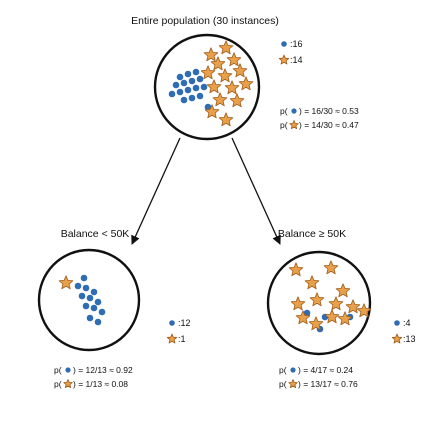 Image resolution: width=438 pixels, height=427 pixels. I want to click on root-dot-count: :16, so click(296, 44).